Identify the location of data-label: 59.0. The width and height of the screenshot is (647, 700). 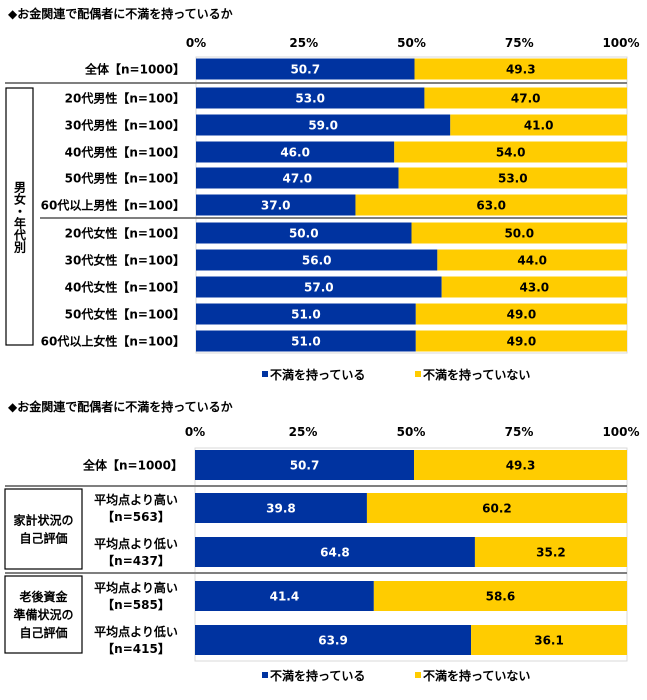
(323, 126).